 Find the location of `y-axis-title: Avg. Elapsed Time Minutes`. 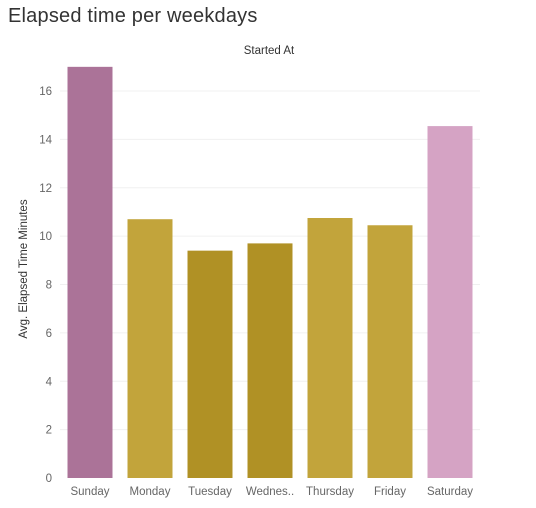

y-axis-title: Avg. Elapsed Time Minutes is located at coordinates (24, 268).